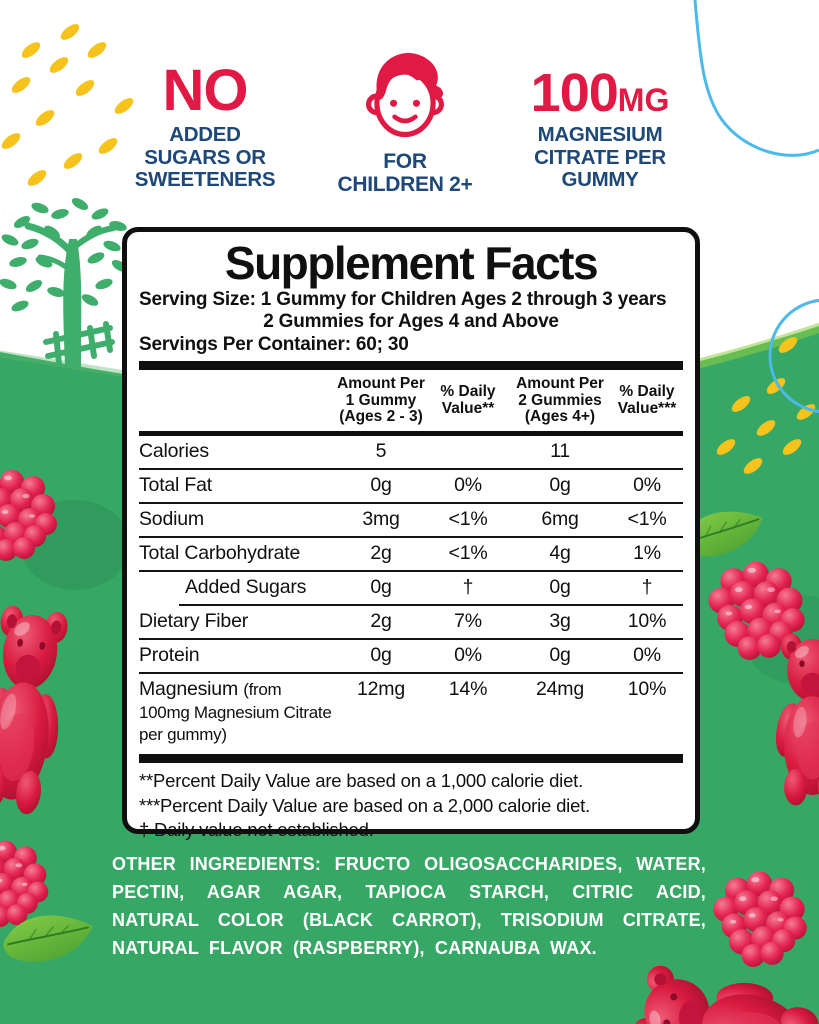  What do you see at coordinates (381, 400) in the screenshot?
I see `header-amount-1-gummy: Amount Per 1 Gummy (Ages 2 - 3)` at bounding box center [381, 400].